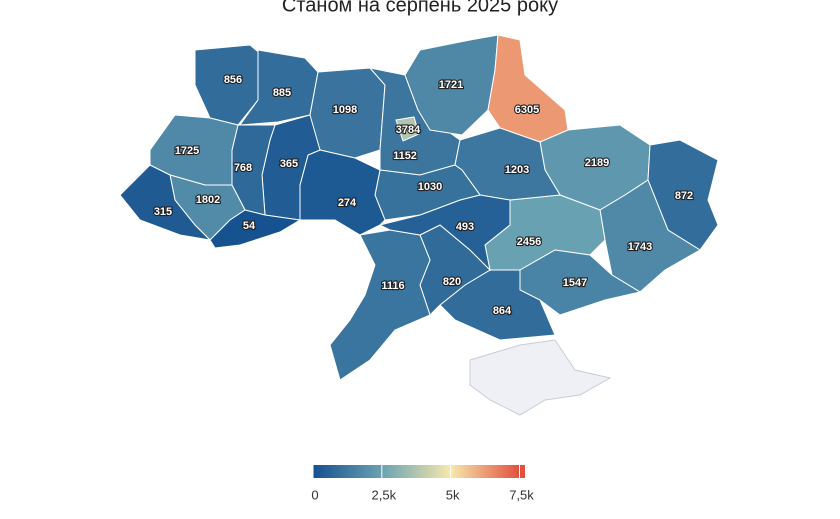 The image size is (840, 519). Describe the element at coordinates (187, 151) in the screenshot. I see `region-value-label: 1725` at that location.